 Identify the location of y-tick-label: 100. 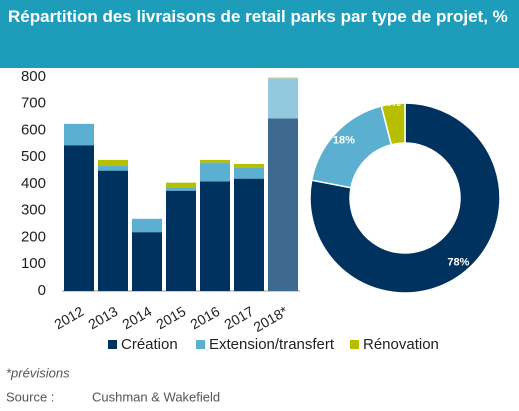
(33, 263).